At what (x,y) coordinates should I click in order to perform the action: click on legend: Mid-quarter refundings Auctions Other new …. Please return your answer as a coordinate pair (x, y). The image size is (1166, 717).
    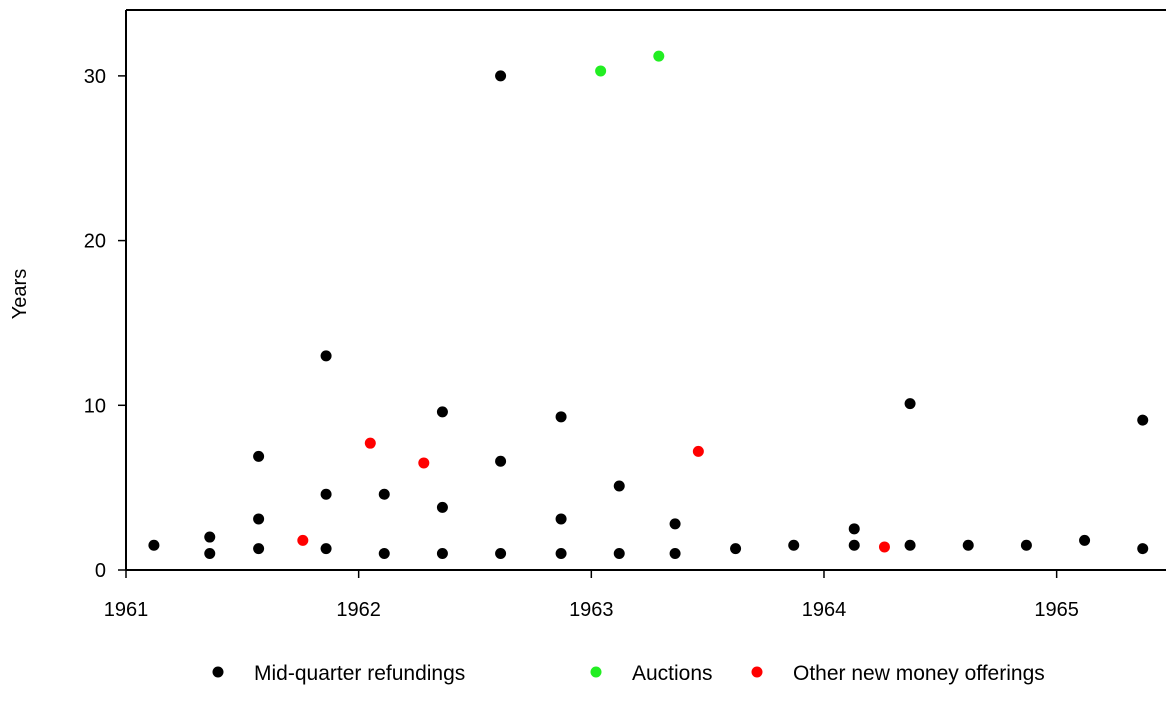
    Looking at the image, I should click on (628, 673).